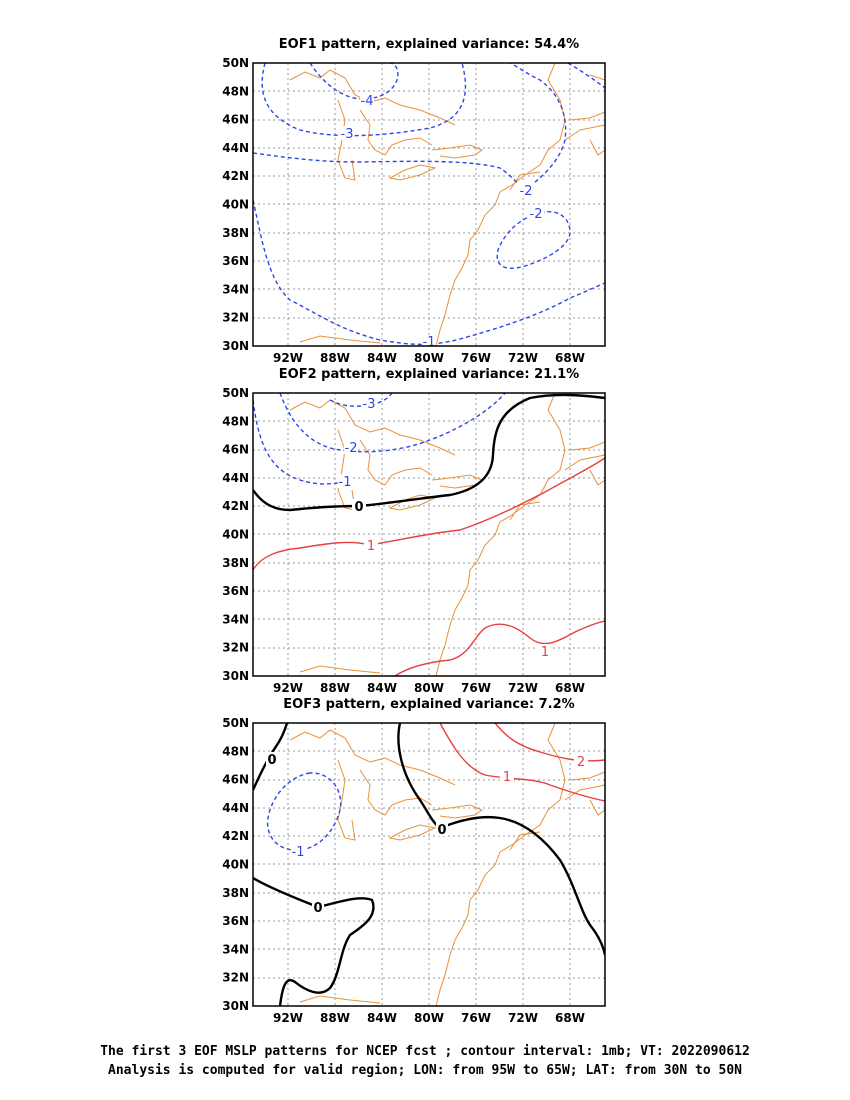 The image size is (850, 1100). I want to click on eof3-frame, so click(429, 864).